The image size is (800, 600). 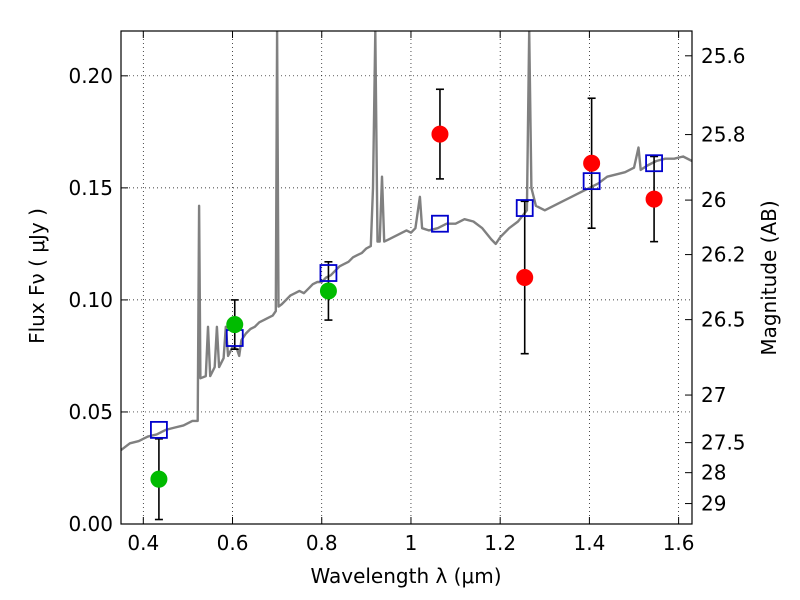 I want to click on right-tick-label: 27.5, so click(x=723, y=443).